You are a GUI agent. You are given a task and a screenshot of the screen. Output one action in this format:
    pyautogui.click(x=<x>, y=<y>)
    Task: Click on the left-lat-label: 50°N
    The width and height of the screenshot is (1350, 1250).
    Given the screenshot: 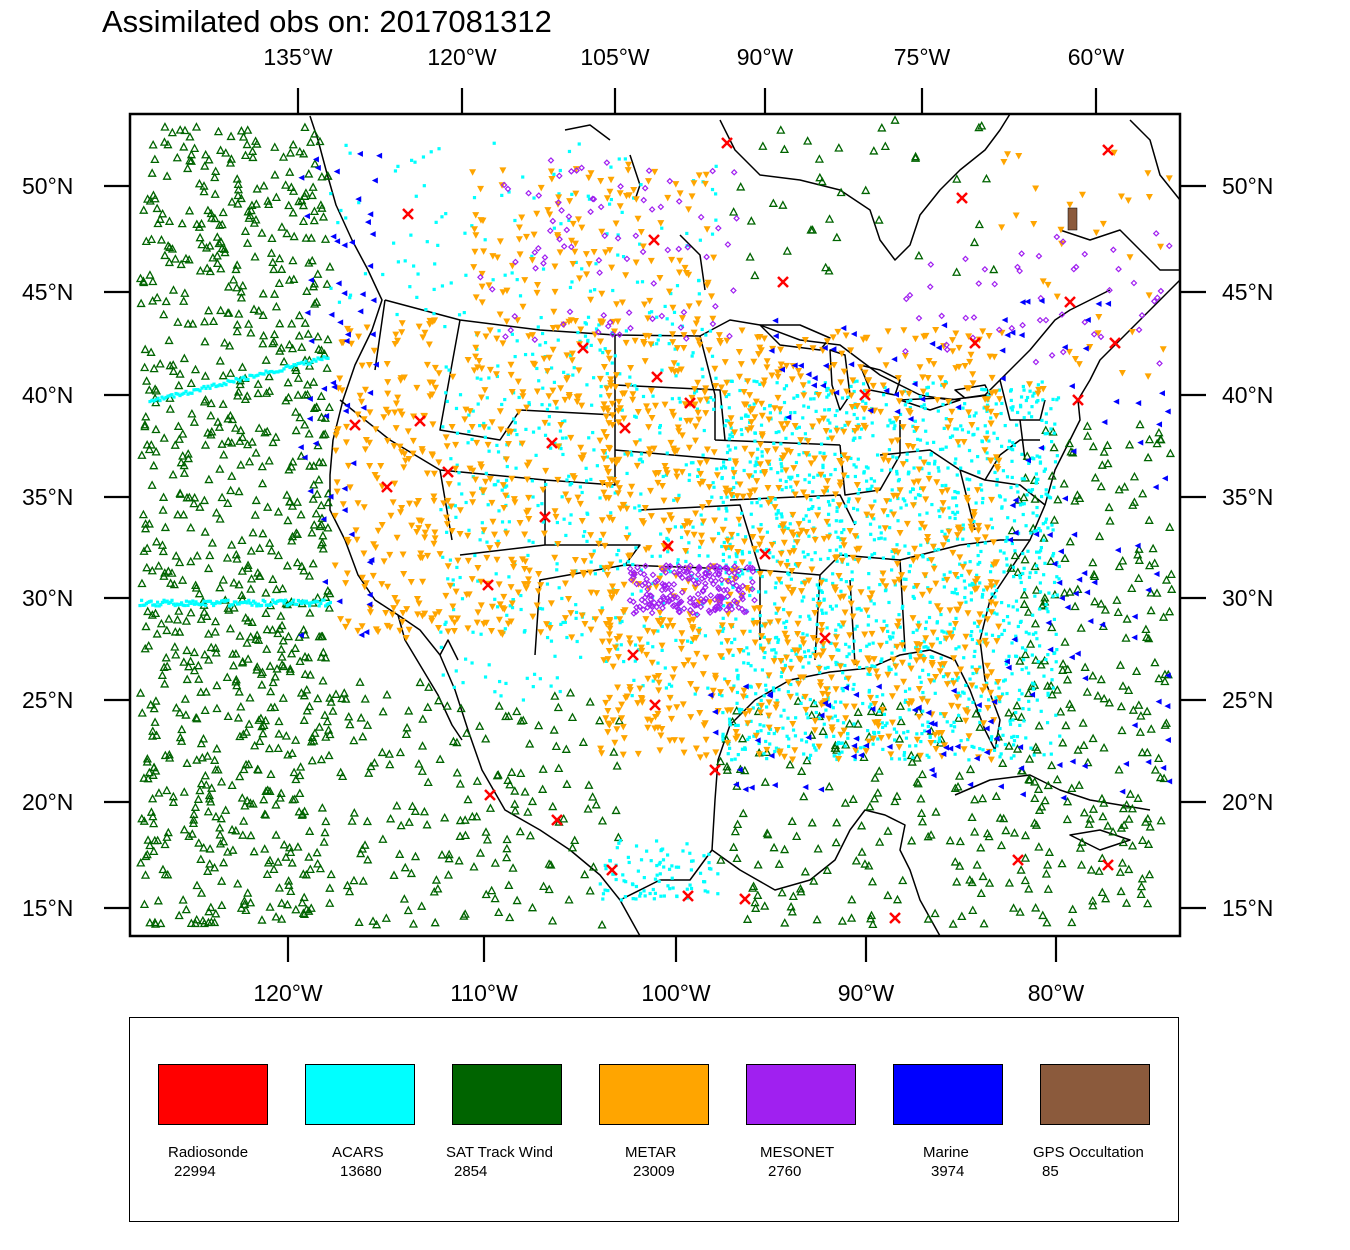 What is the action you would take?
    pyautogui.click(x=48, y=186)
    